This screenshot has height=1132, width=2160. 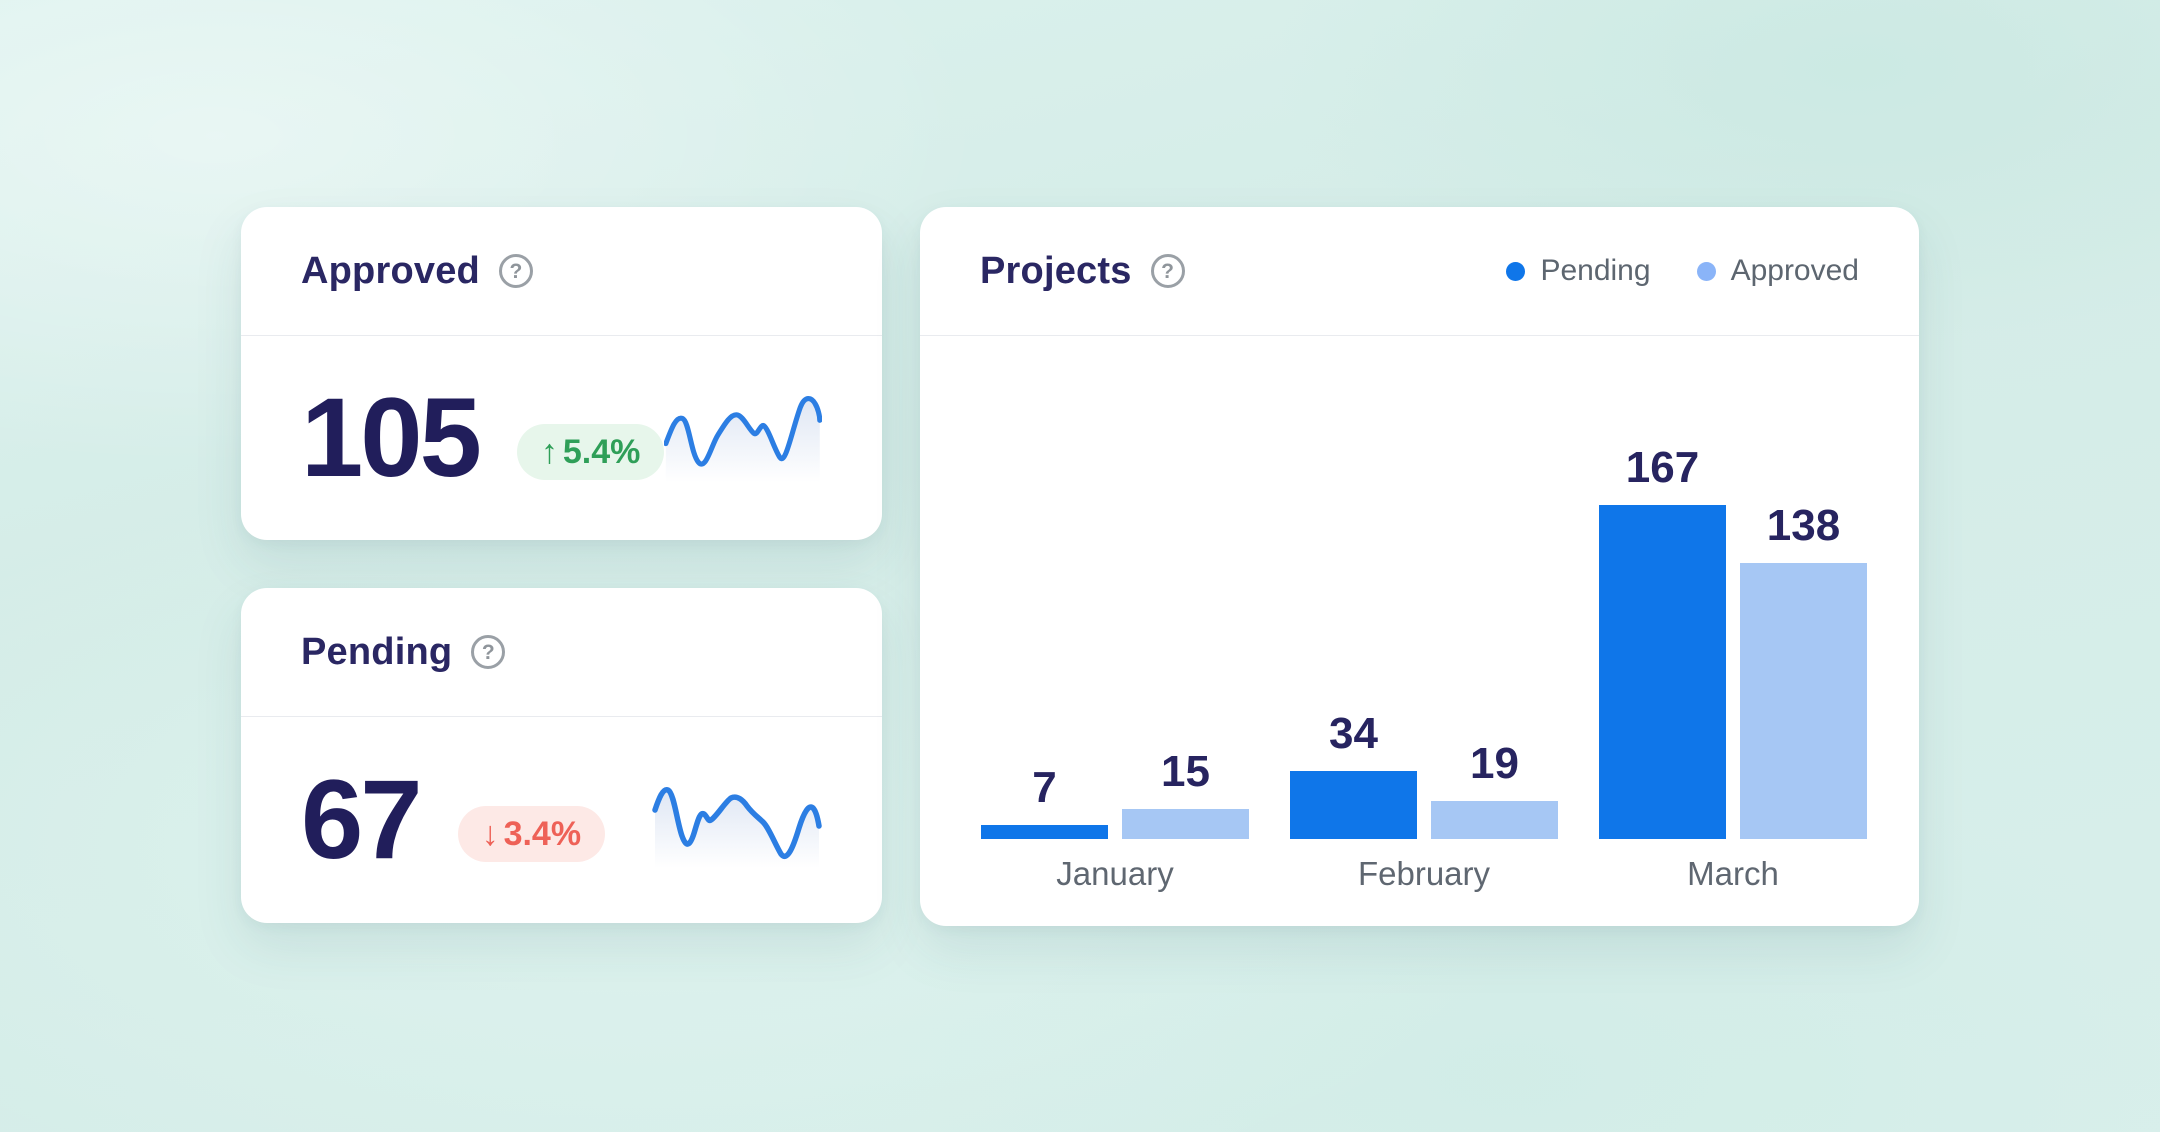 I want to click on pending-legend-dot-icon, so click(x=1516, y=271).